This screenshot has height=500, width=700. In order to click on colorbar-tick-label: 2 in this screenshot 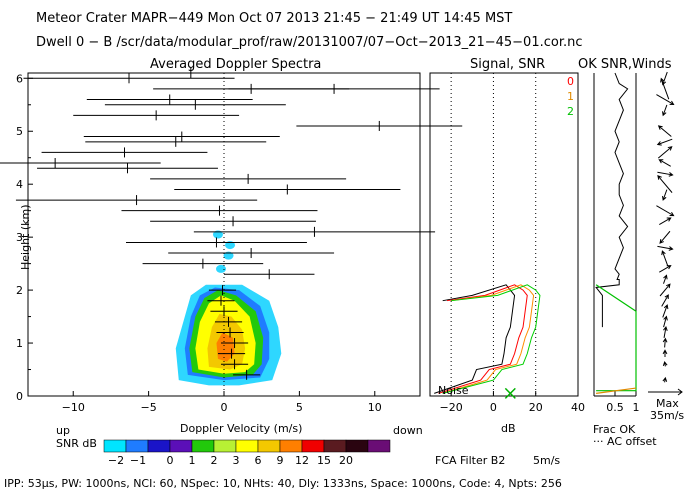, I will do `click(214, 460)`.